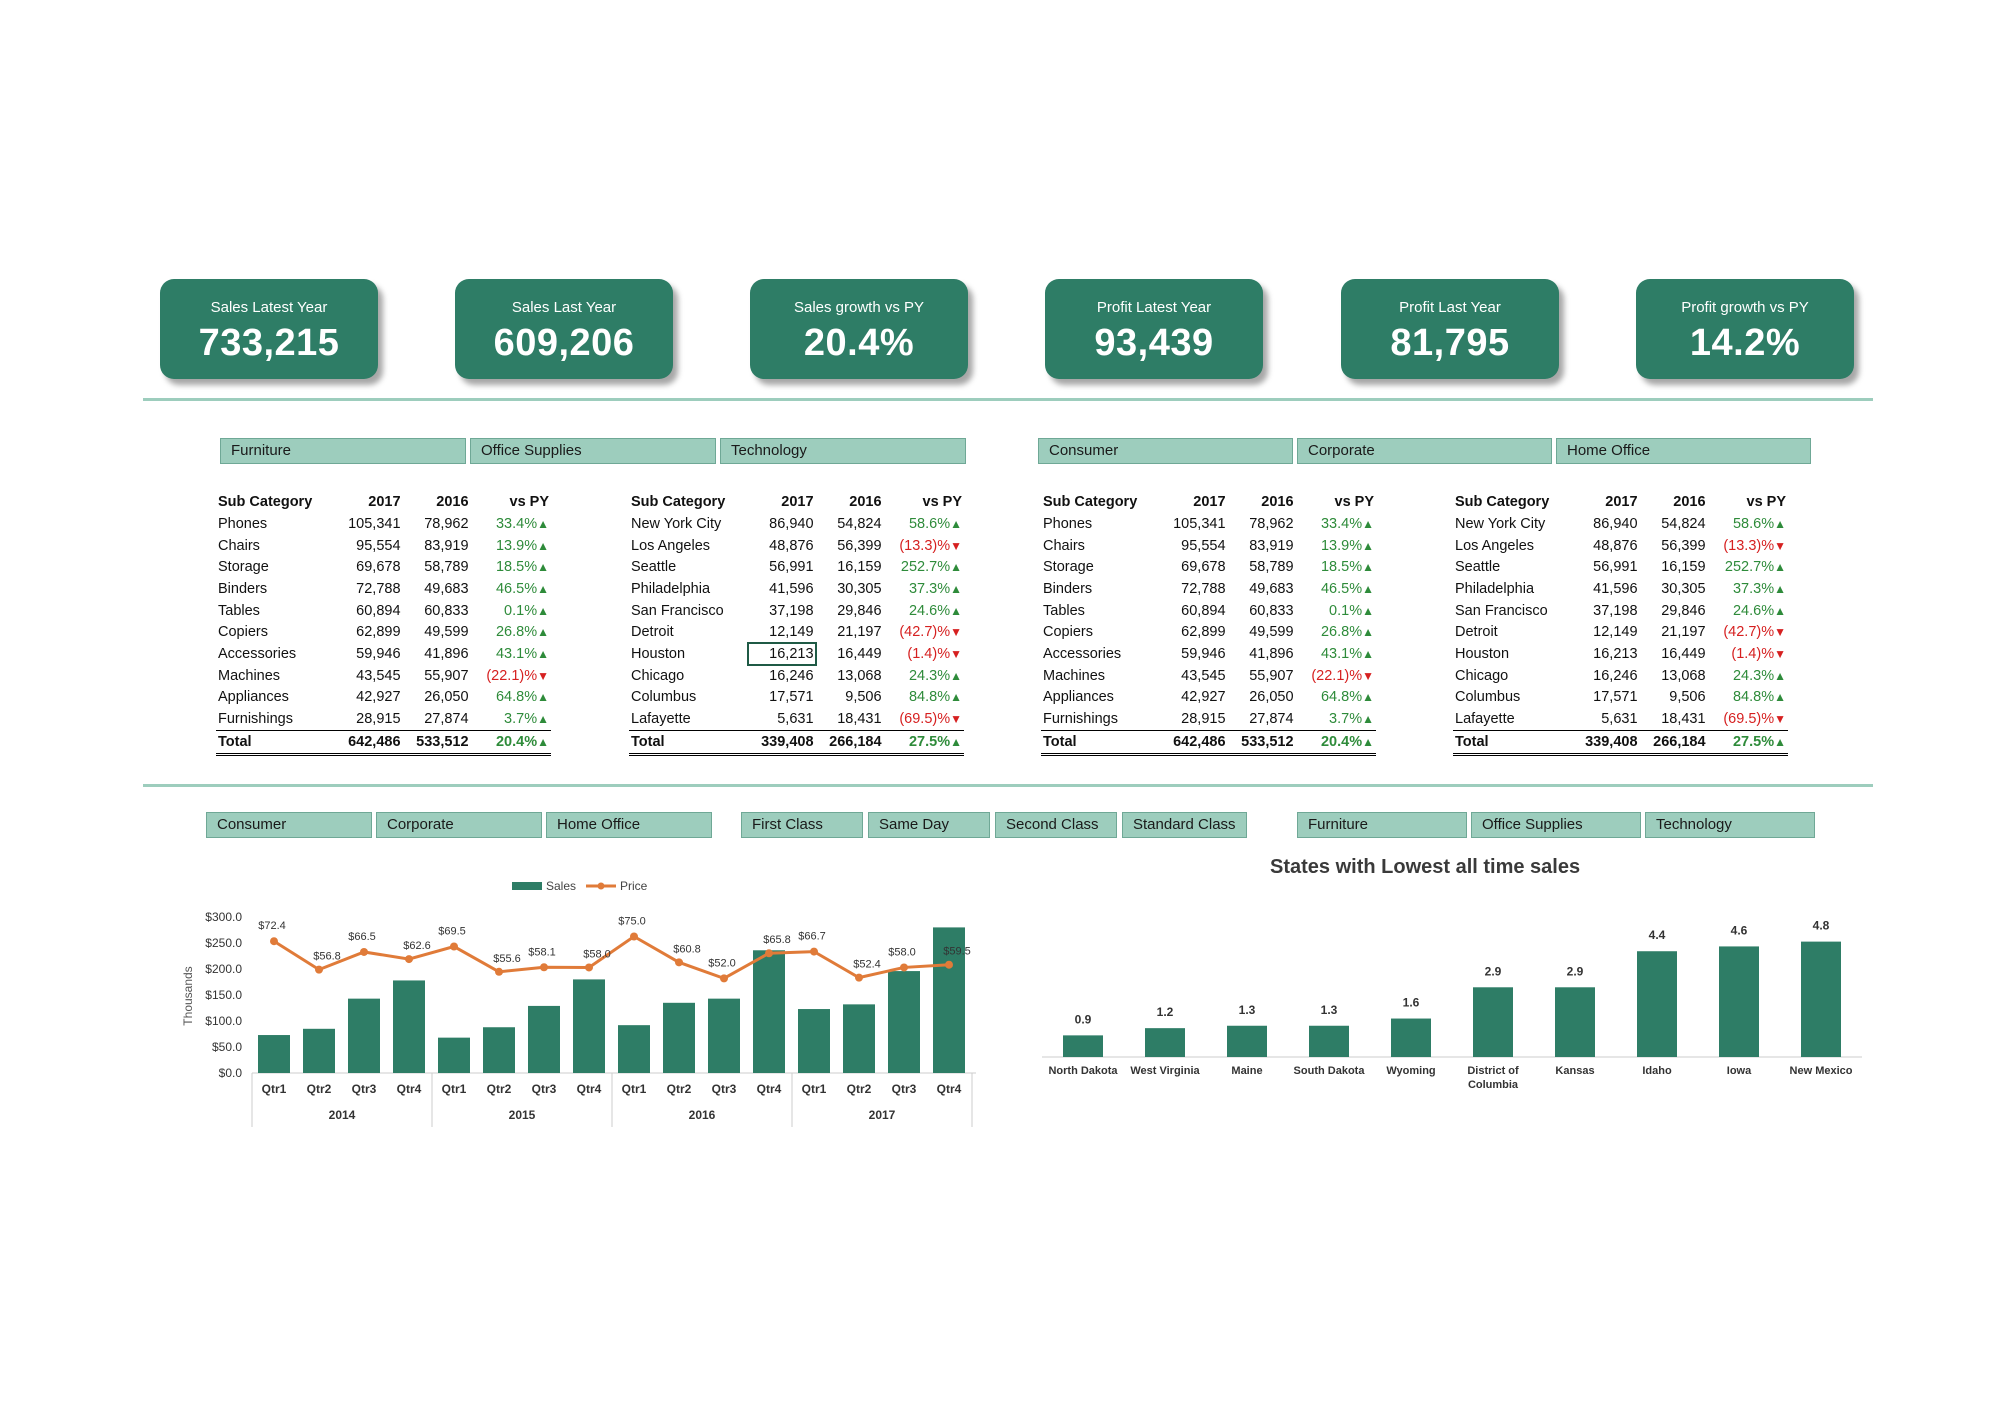 Image resolution: width=2000 pixels, height=1414 pixels. I want to click on vs-py-value: 252.7%▲, so click(1755, 567).